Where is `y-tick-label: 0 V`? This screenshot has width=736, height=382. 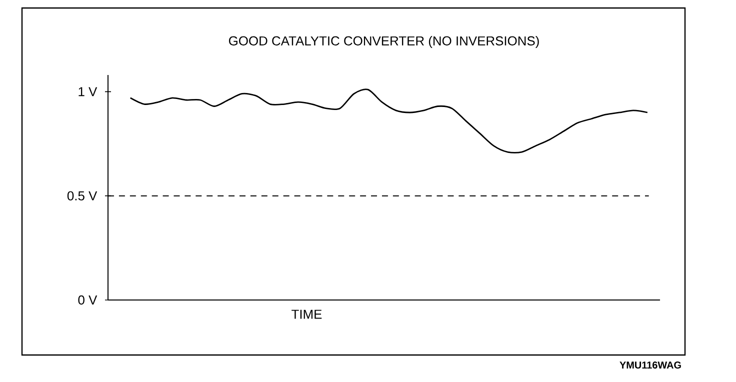 y-tick-label: 0 V is located at coordinates (88, 300).